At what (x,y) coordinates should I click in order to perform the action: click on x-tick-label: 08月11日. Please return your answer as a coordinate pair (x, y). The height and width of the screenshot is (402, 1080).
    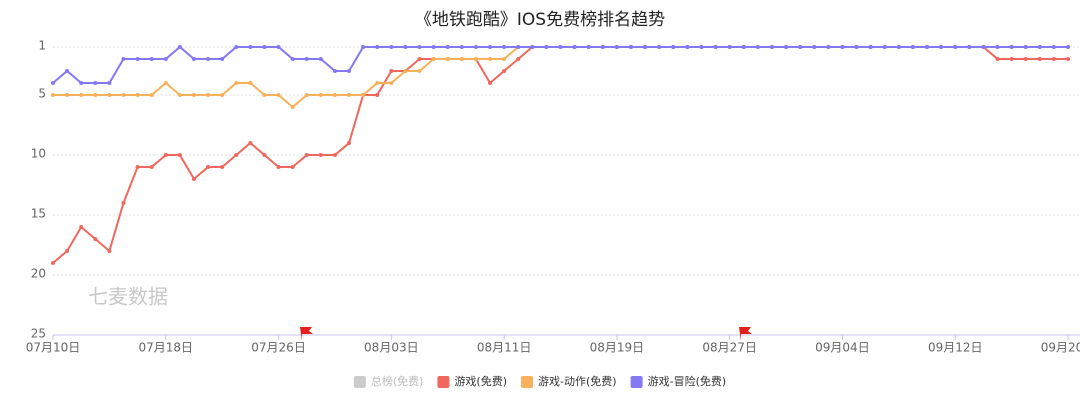
    Looking at the image, I should click on (504, 348).